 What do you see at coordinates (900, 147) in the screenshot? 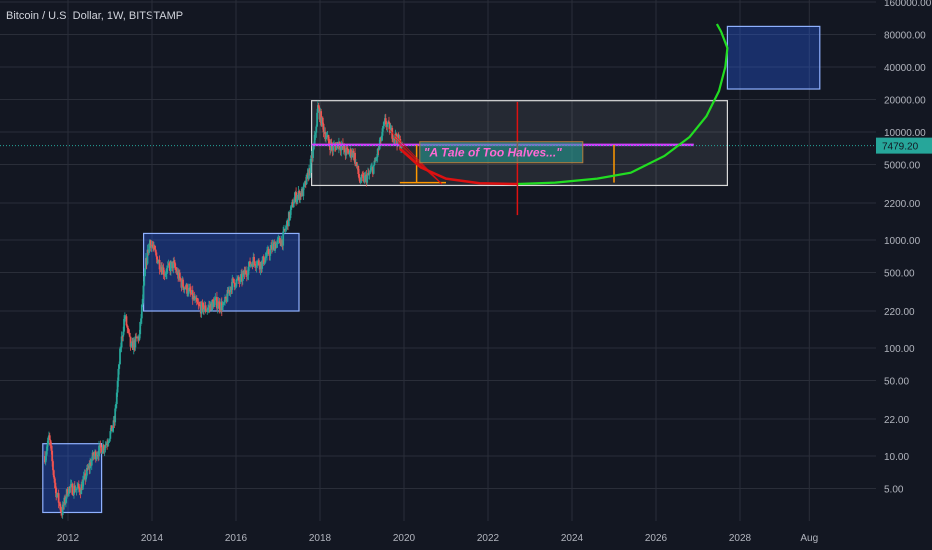
I see `price-tag-label: 7479.20` at bounding box center [900, 147].